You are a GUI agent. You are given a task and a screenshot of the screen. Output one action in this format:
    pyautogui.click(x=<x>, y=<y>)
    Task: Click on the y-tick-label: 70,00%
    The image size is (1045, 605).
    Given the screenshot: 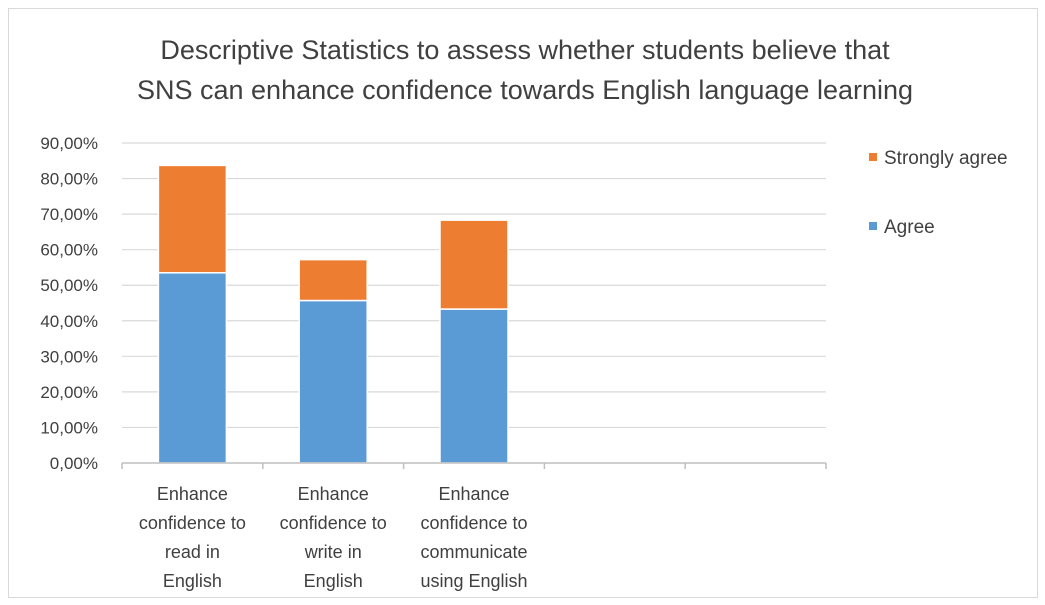 What is the action you would take?
    pyautogui.click(x=69, y=214)
    